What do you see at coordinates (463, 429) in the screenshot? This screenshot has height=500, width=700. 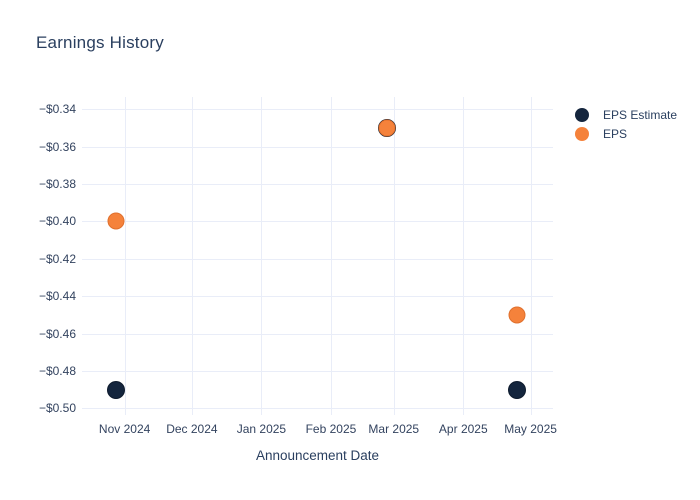 I see `x-tick-label: Apr 2025` at bounding box center [463, 429].